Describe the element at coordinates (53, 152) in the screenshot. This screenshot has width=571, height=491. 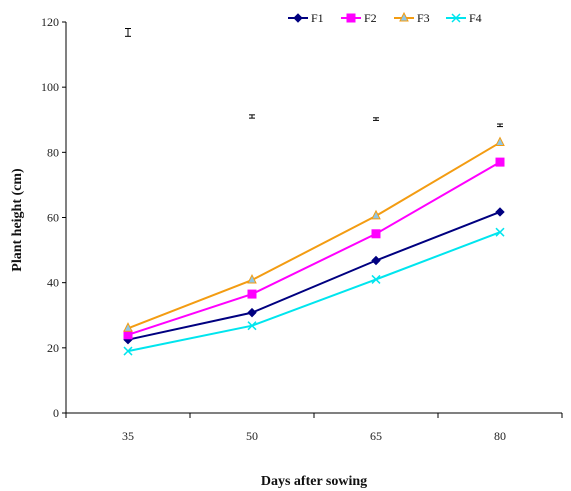
I see `y-tick-label: 80` at that location.